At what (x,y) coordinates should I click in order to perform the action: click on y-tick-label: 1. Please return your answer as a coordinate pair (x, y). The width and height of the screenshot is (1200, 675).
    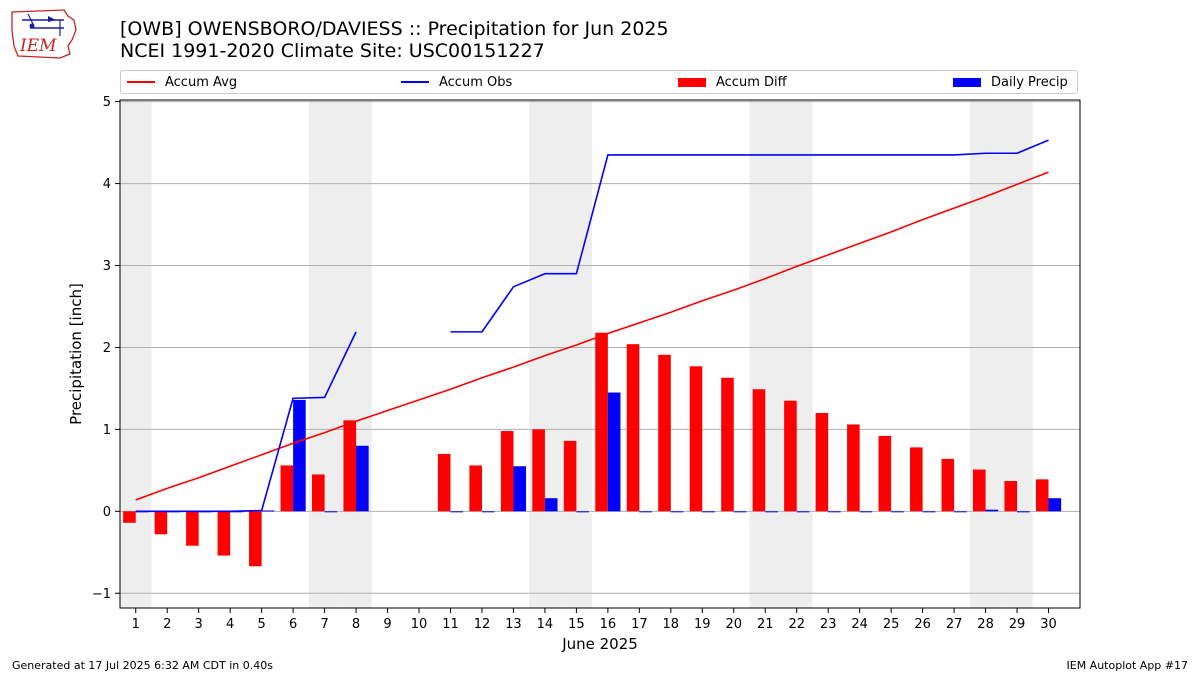
    Looking at the image, I should click on (107, 430).